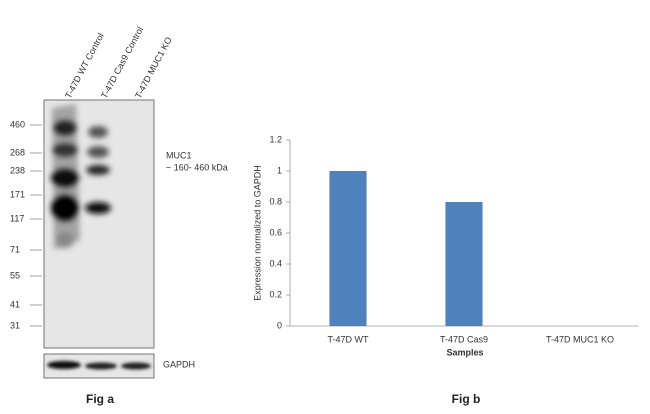 This screenshot has width=650, height=414. I want to click on marker-label: 31, so click(15, 325).